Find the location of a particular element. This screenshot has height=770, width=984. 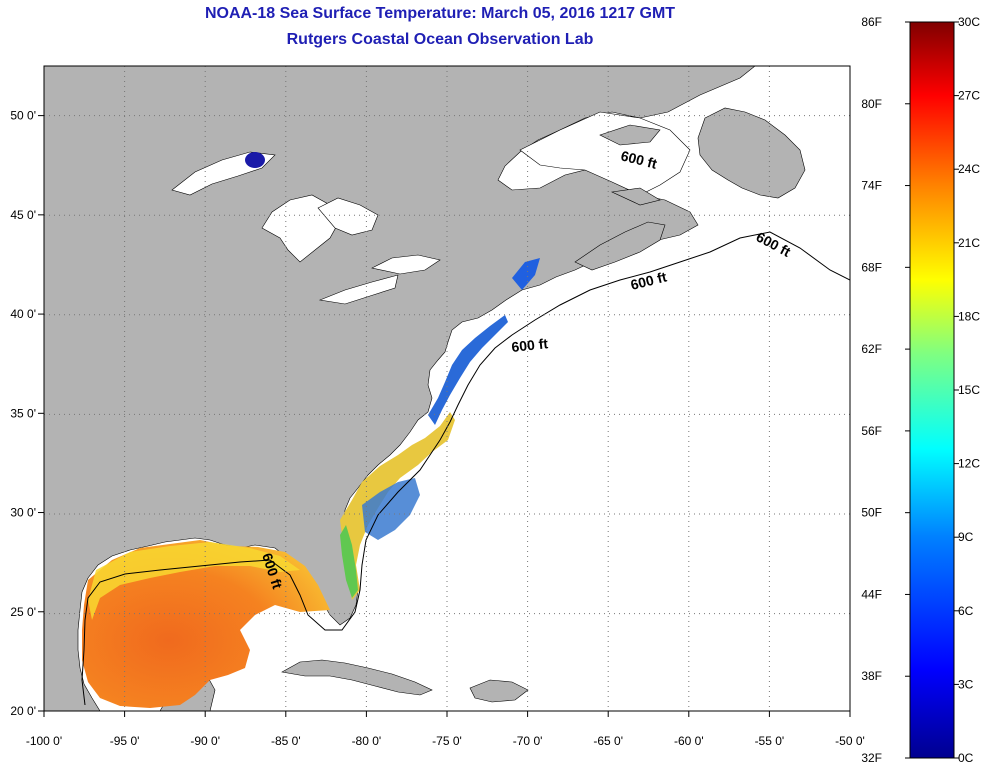

colorbar-fahrenheit-labels: 86F 80F 74F 68F 62F 56F 50F 44F 38F 32F is located at coordinates (885, 390).